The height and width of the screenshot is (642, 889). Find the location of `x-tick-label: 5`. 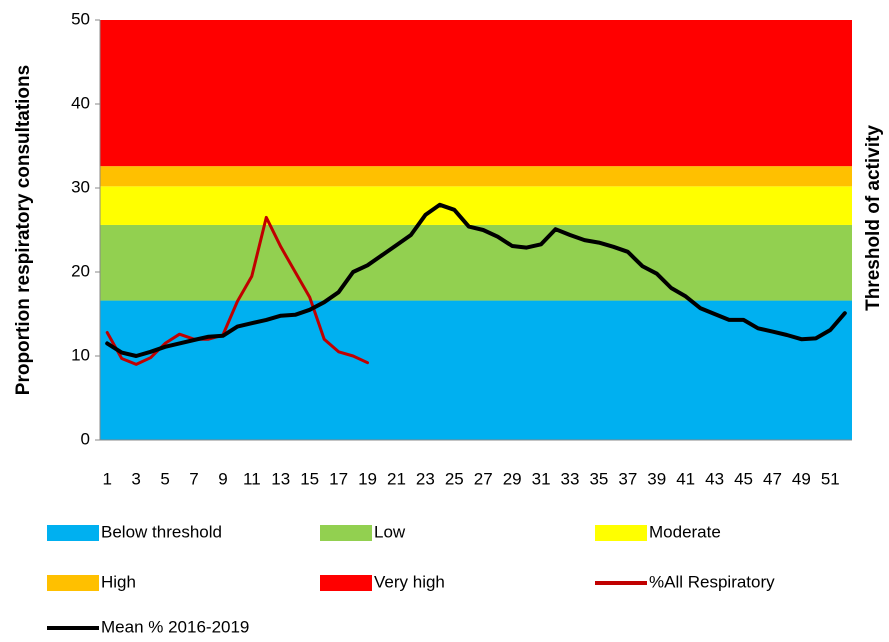

x-tick-label: 5 is located at coordinates (164, 478).